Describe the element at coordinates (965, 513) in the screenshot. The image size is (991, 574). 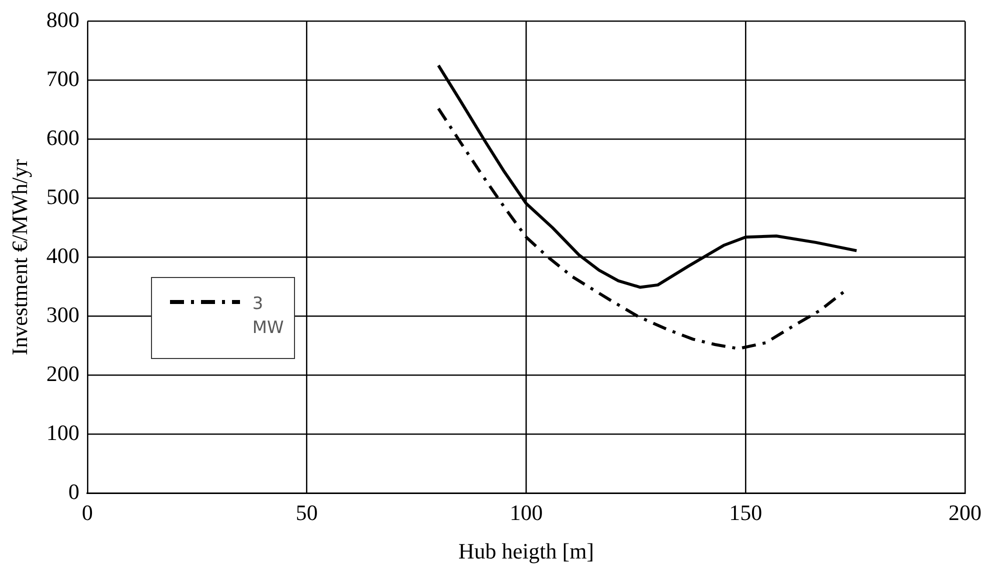
I see `x-tick-label: 200` at that location.